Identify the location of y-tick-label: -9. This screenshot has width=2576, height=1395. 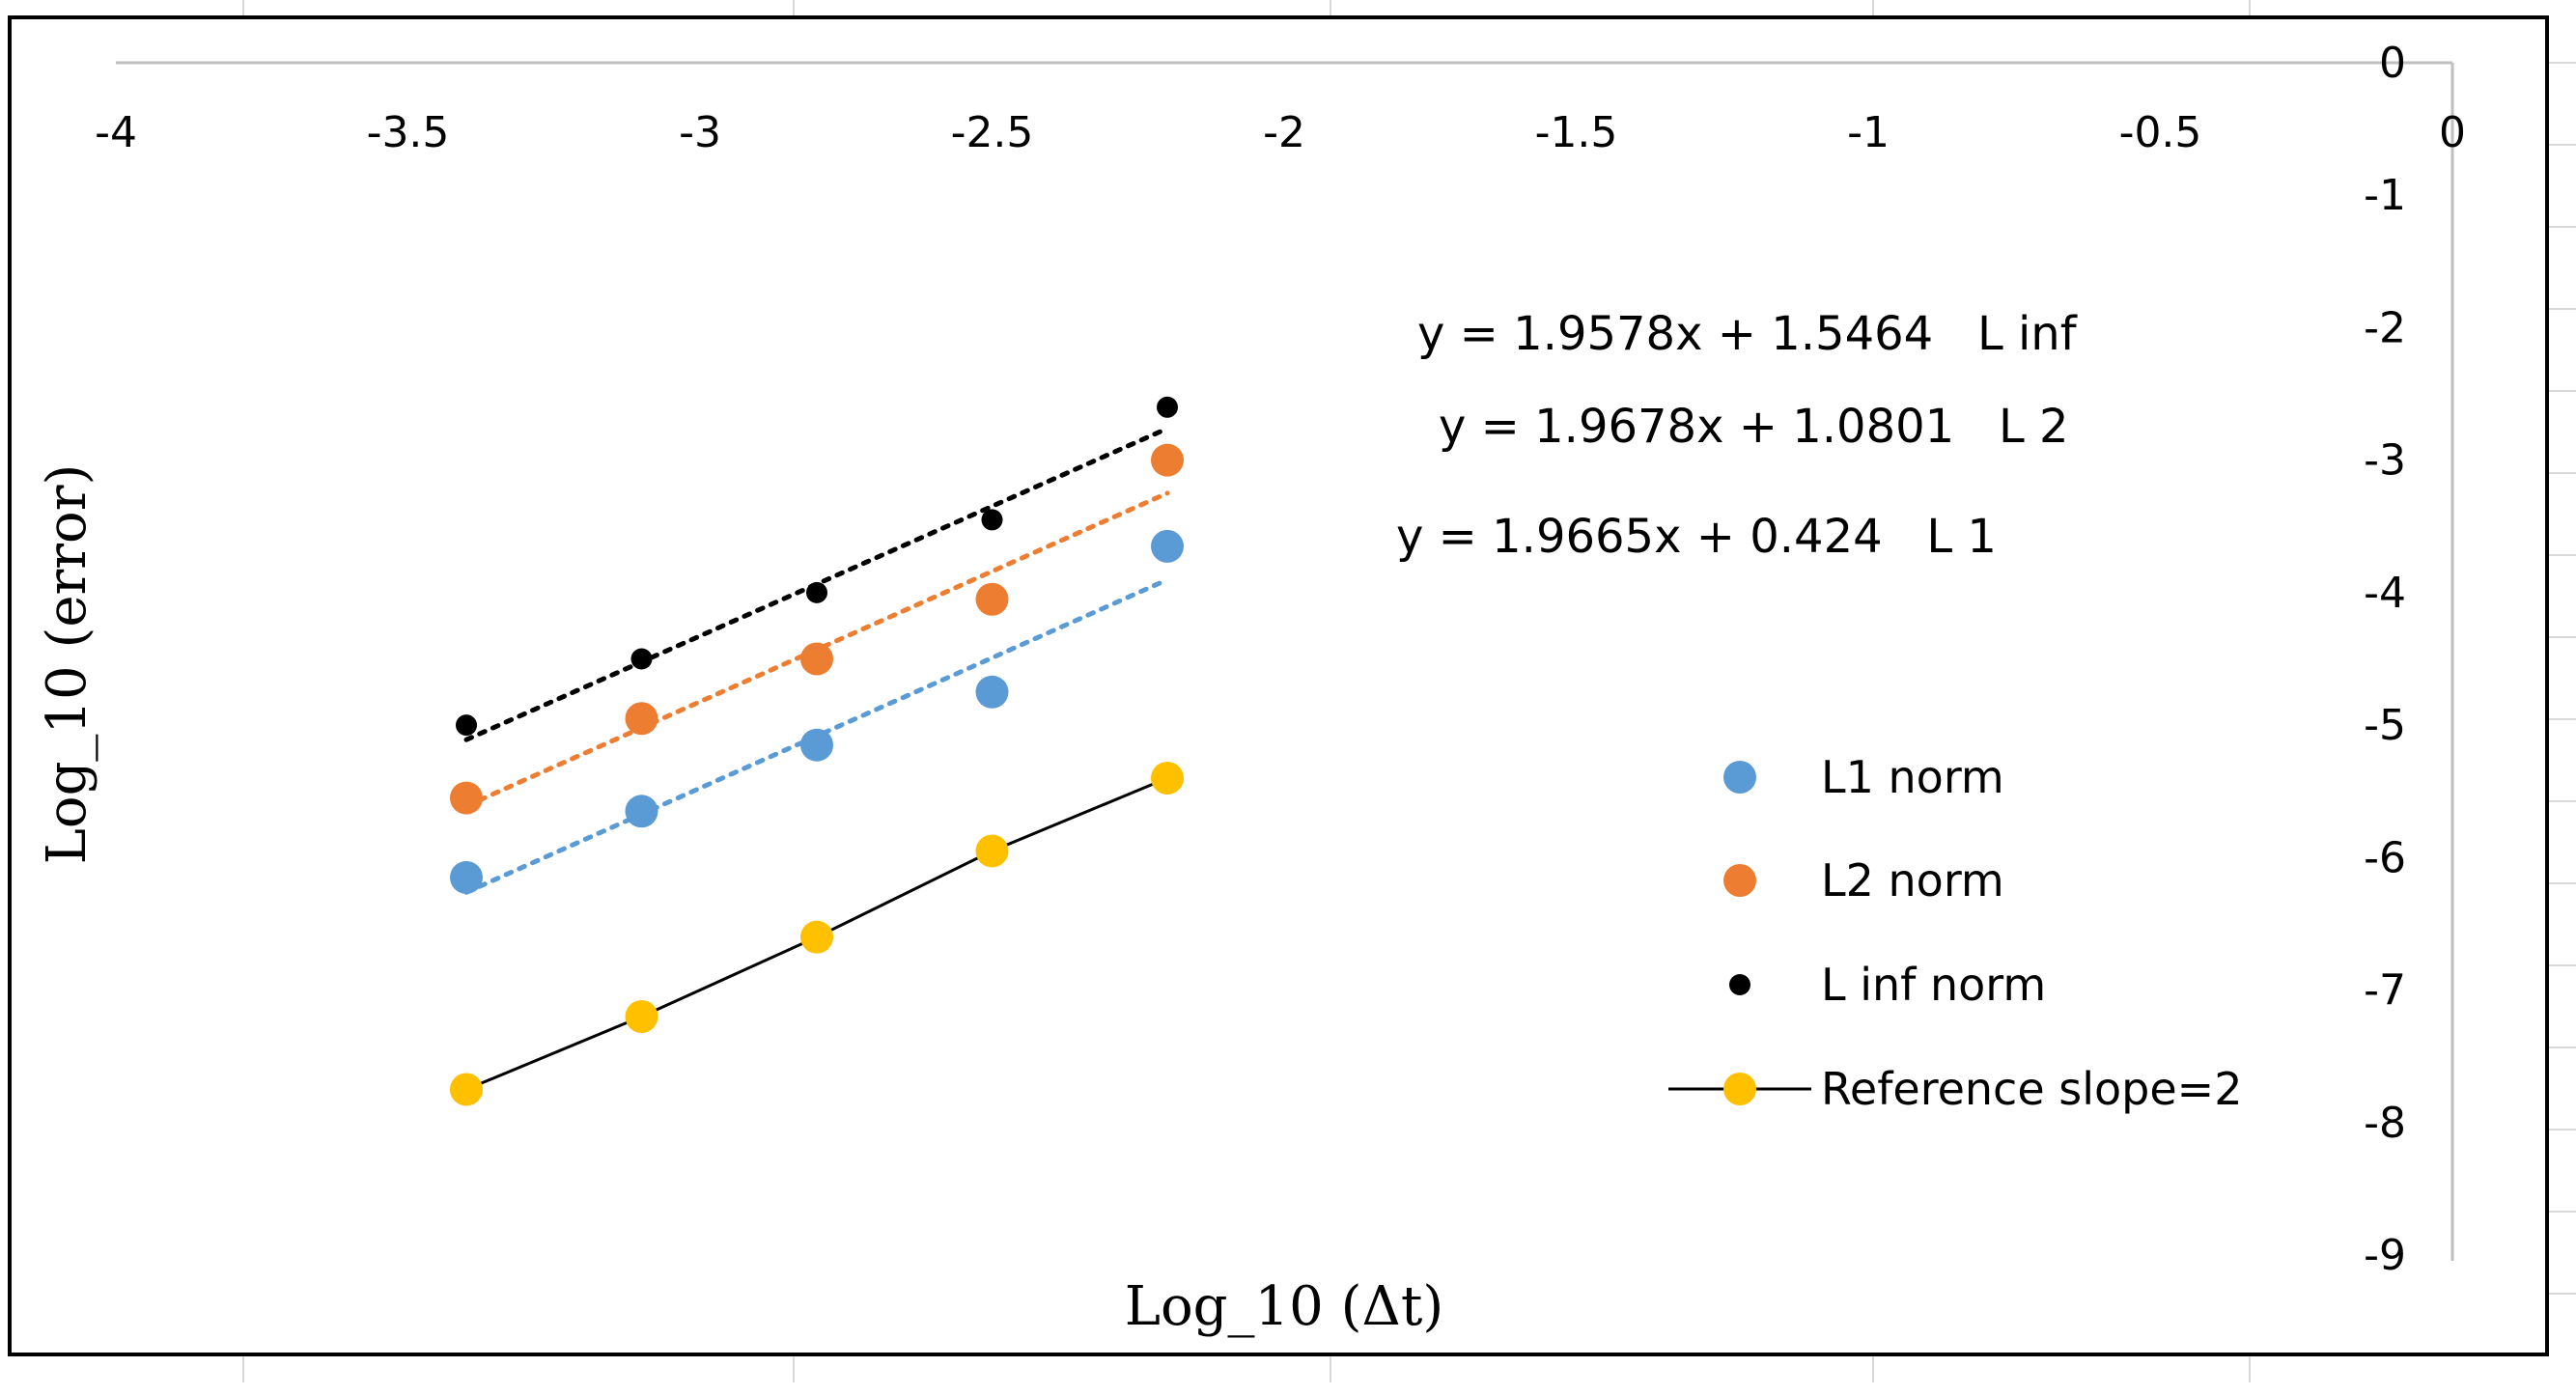
(2385, 1255).